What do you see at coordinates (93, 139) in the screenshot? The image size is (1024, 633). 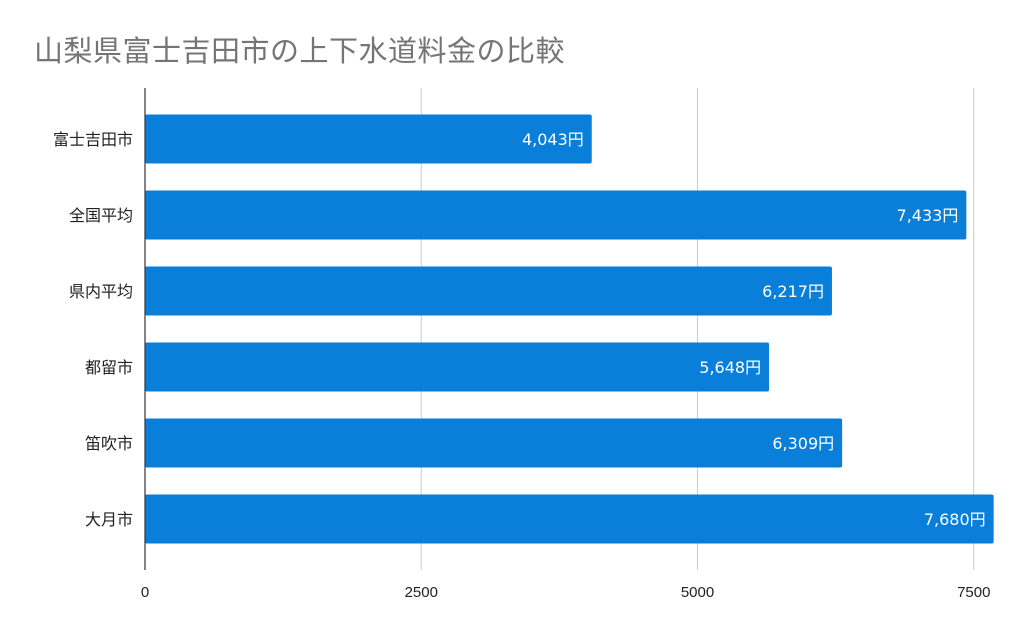 I see `category-label: 富士吉田市` at bounding box center [93, 139].